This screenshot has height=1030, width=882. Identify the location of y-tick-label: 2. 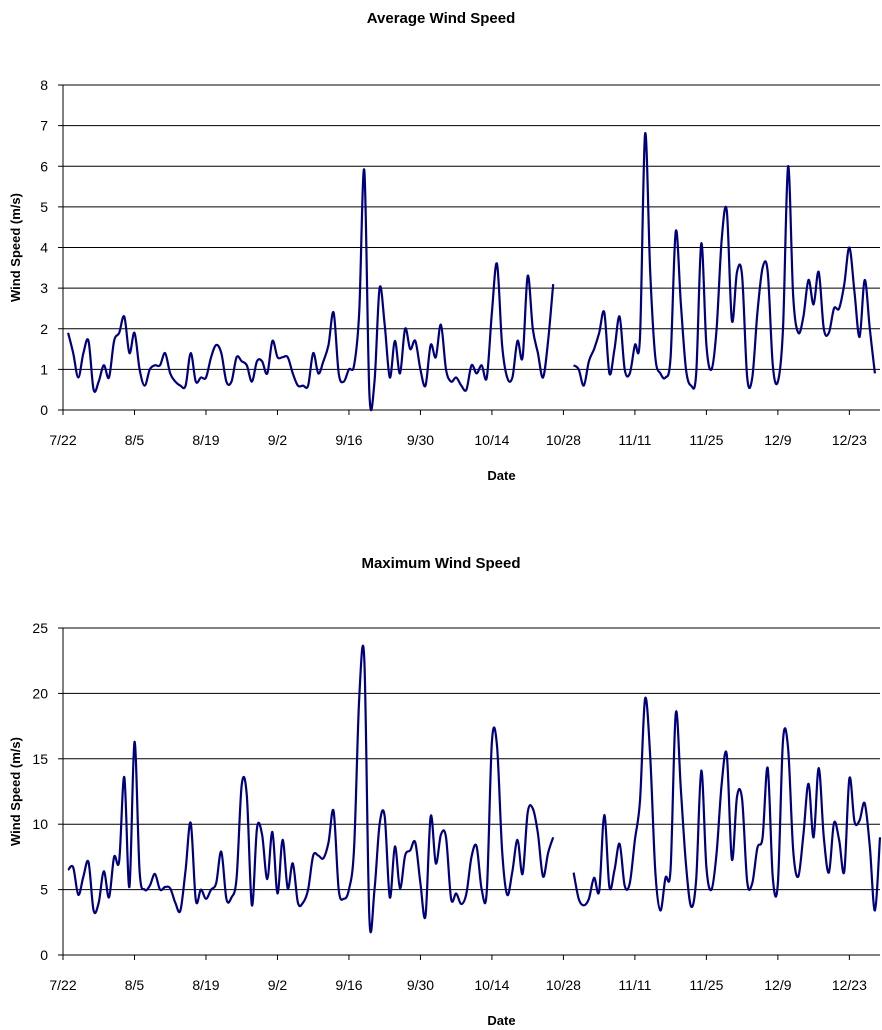
(44, 329).